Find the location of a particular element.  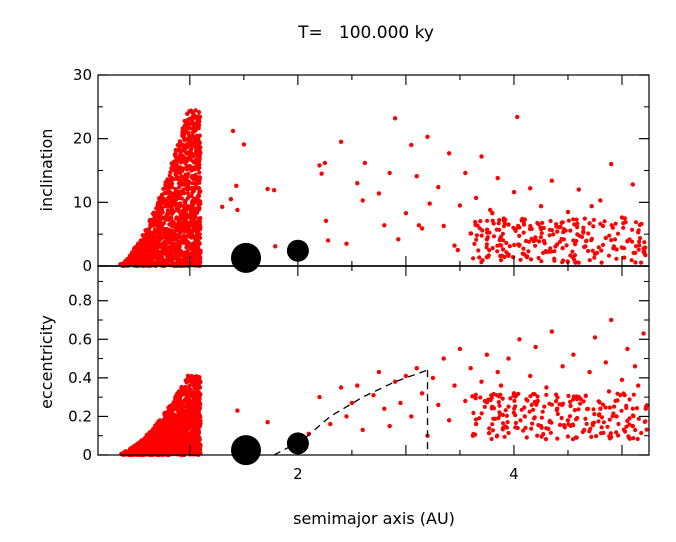

y-tick-label: 0 is located at coordinates (87, 266).